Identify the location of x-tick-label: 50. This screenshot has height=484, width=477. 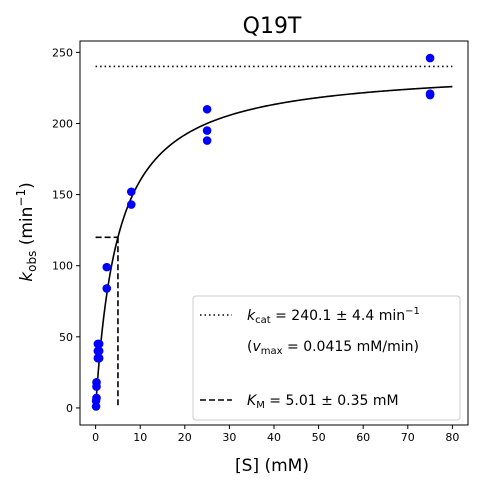
(319, 437).